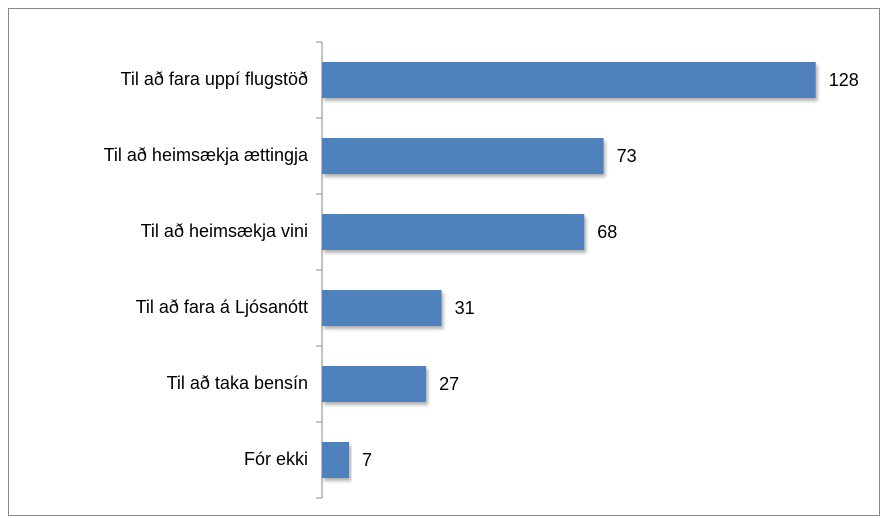 The width and height of the screenshot is (882, 518). I want to click on data-label: 31, so click(465, 308).